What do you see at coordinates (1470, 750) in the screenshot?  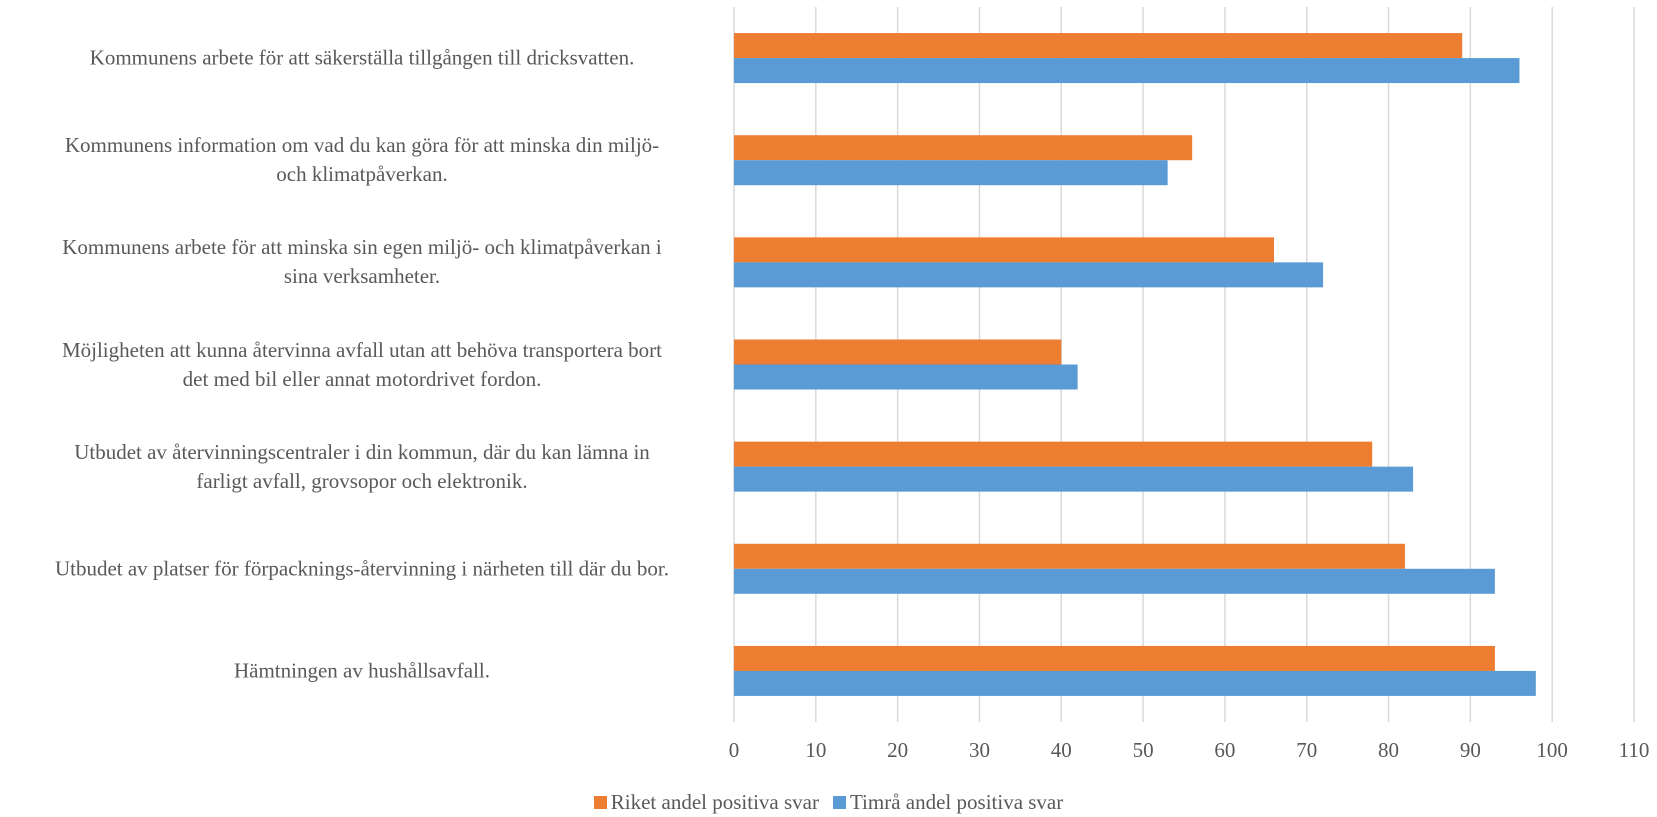 I see `x-tick-label: 90` at bounding box center [1470, 750].